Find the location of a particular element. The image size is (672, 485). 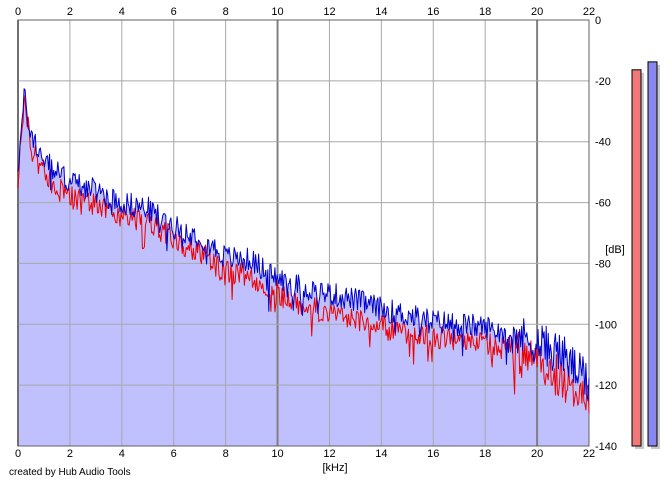

y-tick-label: -80 is located at coordinates (603, 264).